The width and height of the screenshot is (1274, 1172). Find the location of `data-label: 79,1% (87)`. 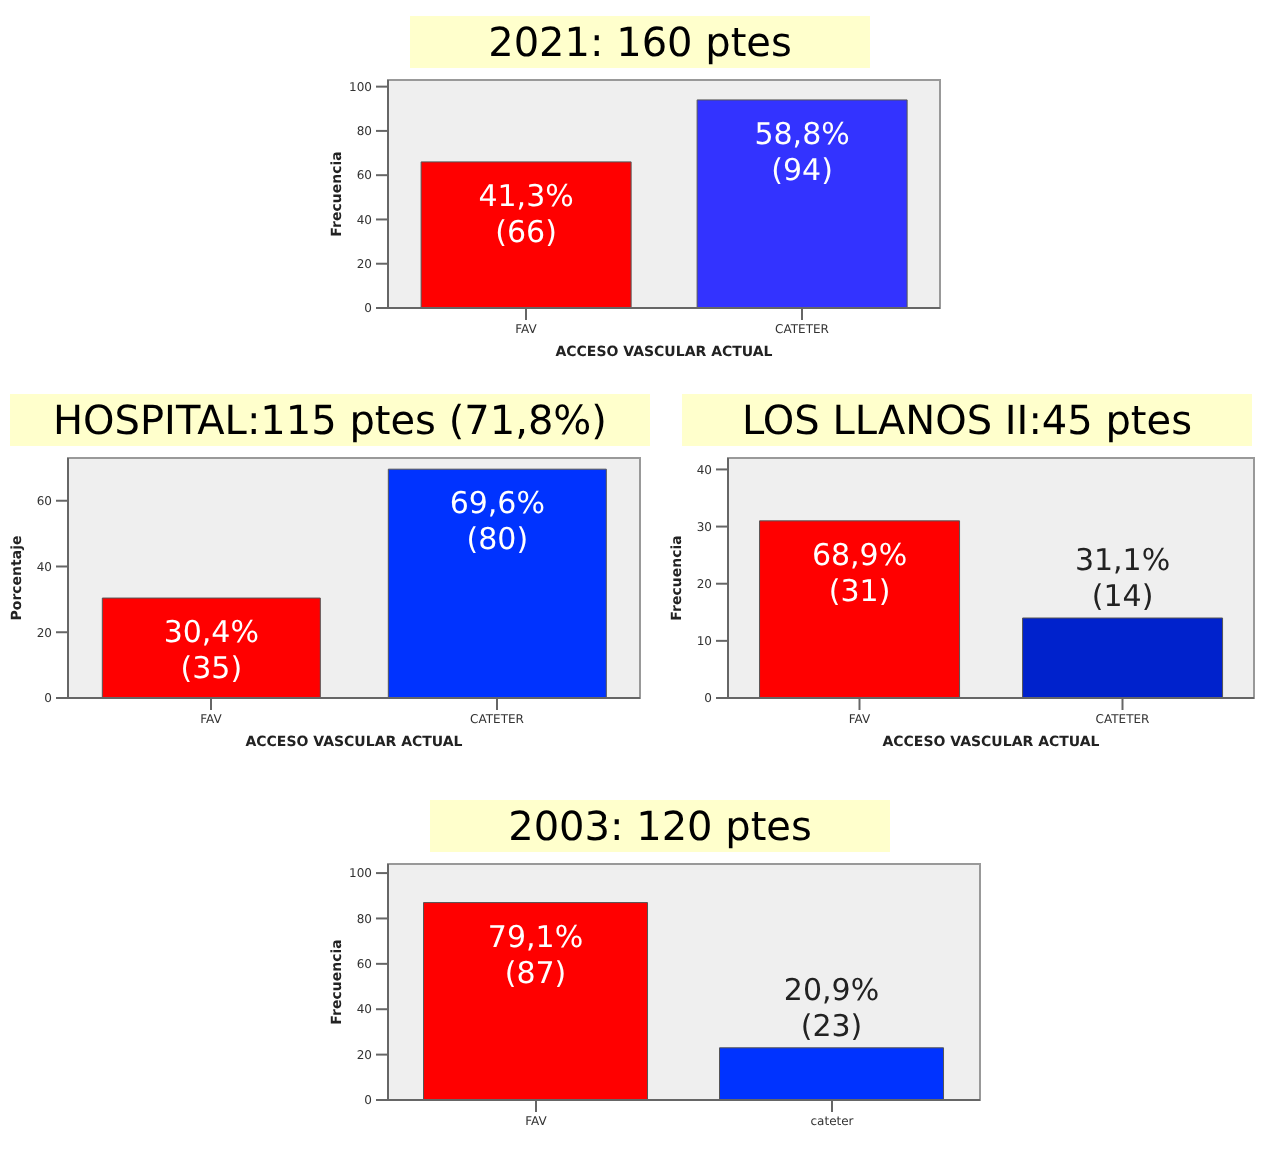

data-label: 79,1% (87) is located at coordinates (535, 954).